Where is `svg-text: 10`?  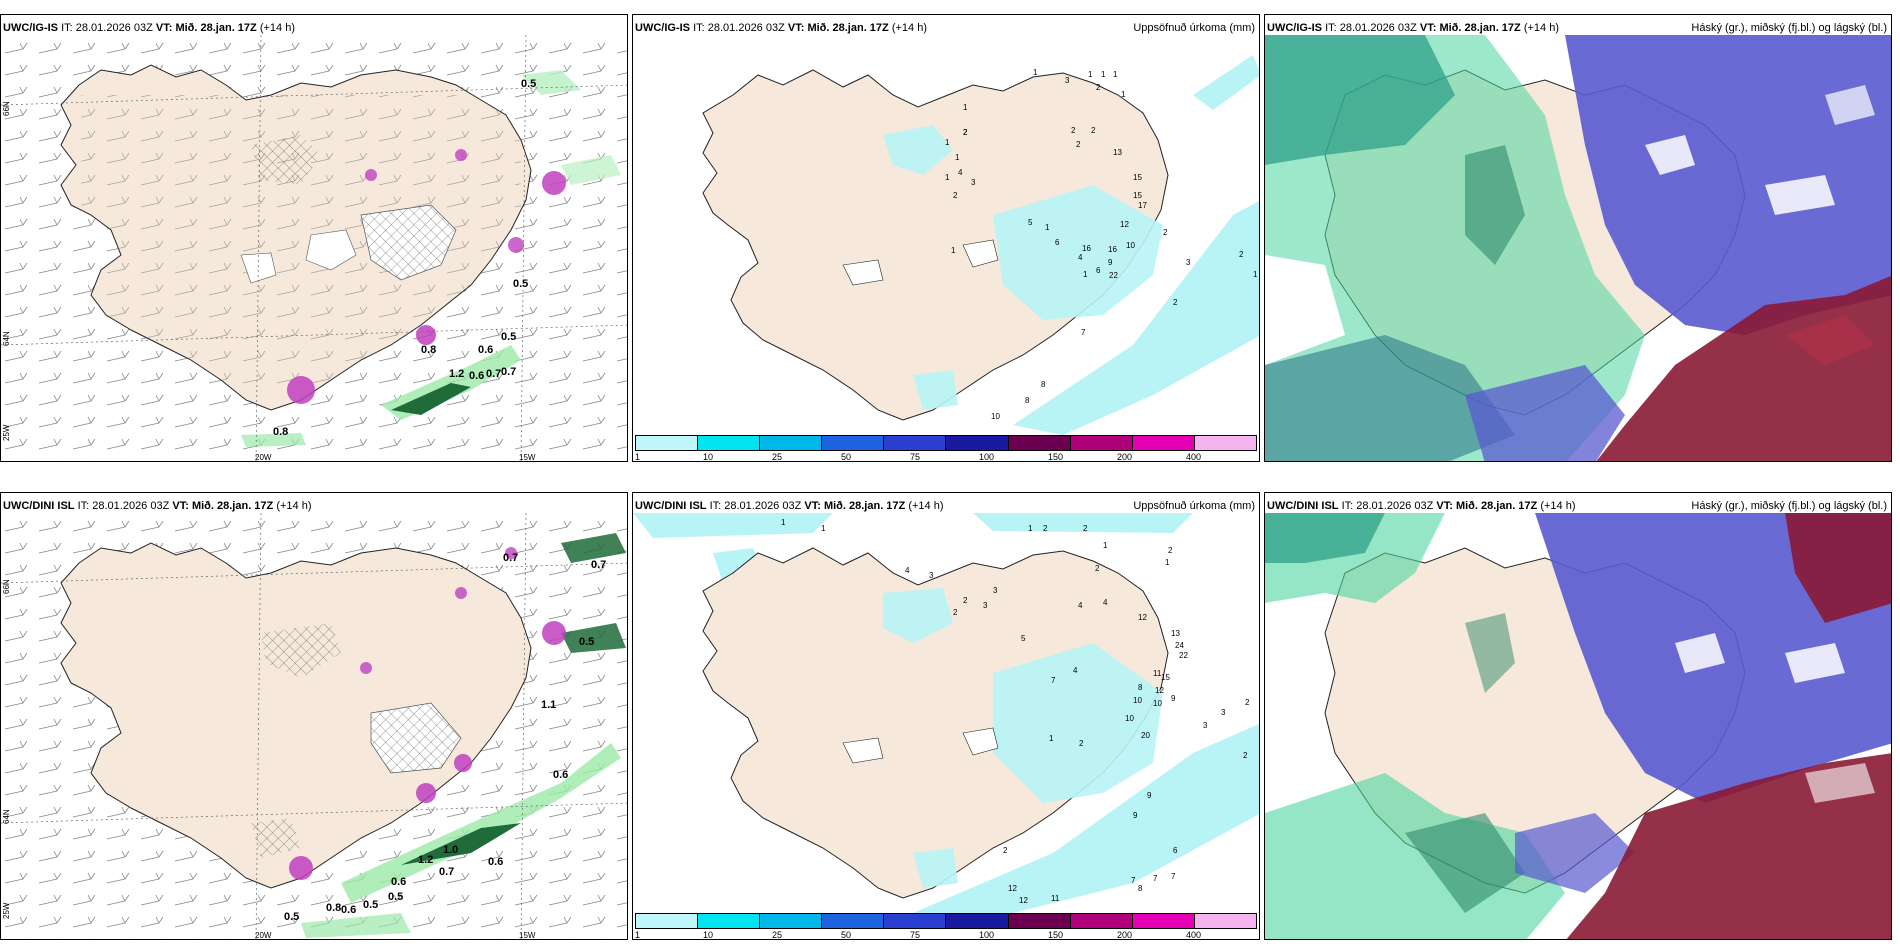 svg-text: 10 is located at coordinates (1157, 703).